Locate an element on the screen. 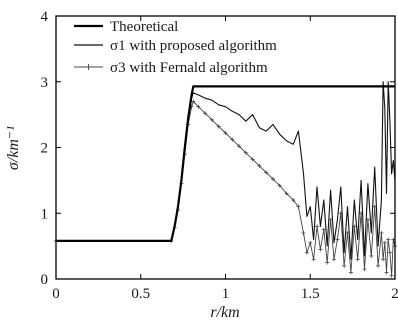  x-tick-label: 2 is located at coordinates (394, 294).